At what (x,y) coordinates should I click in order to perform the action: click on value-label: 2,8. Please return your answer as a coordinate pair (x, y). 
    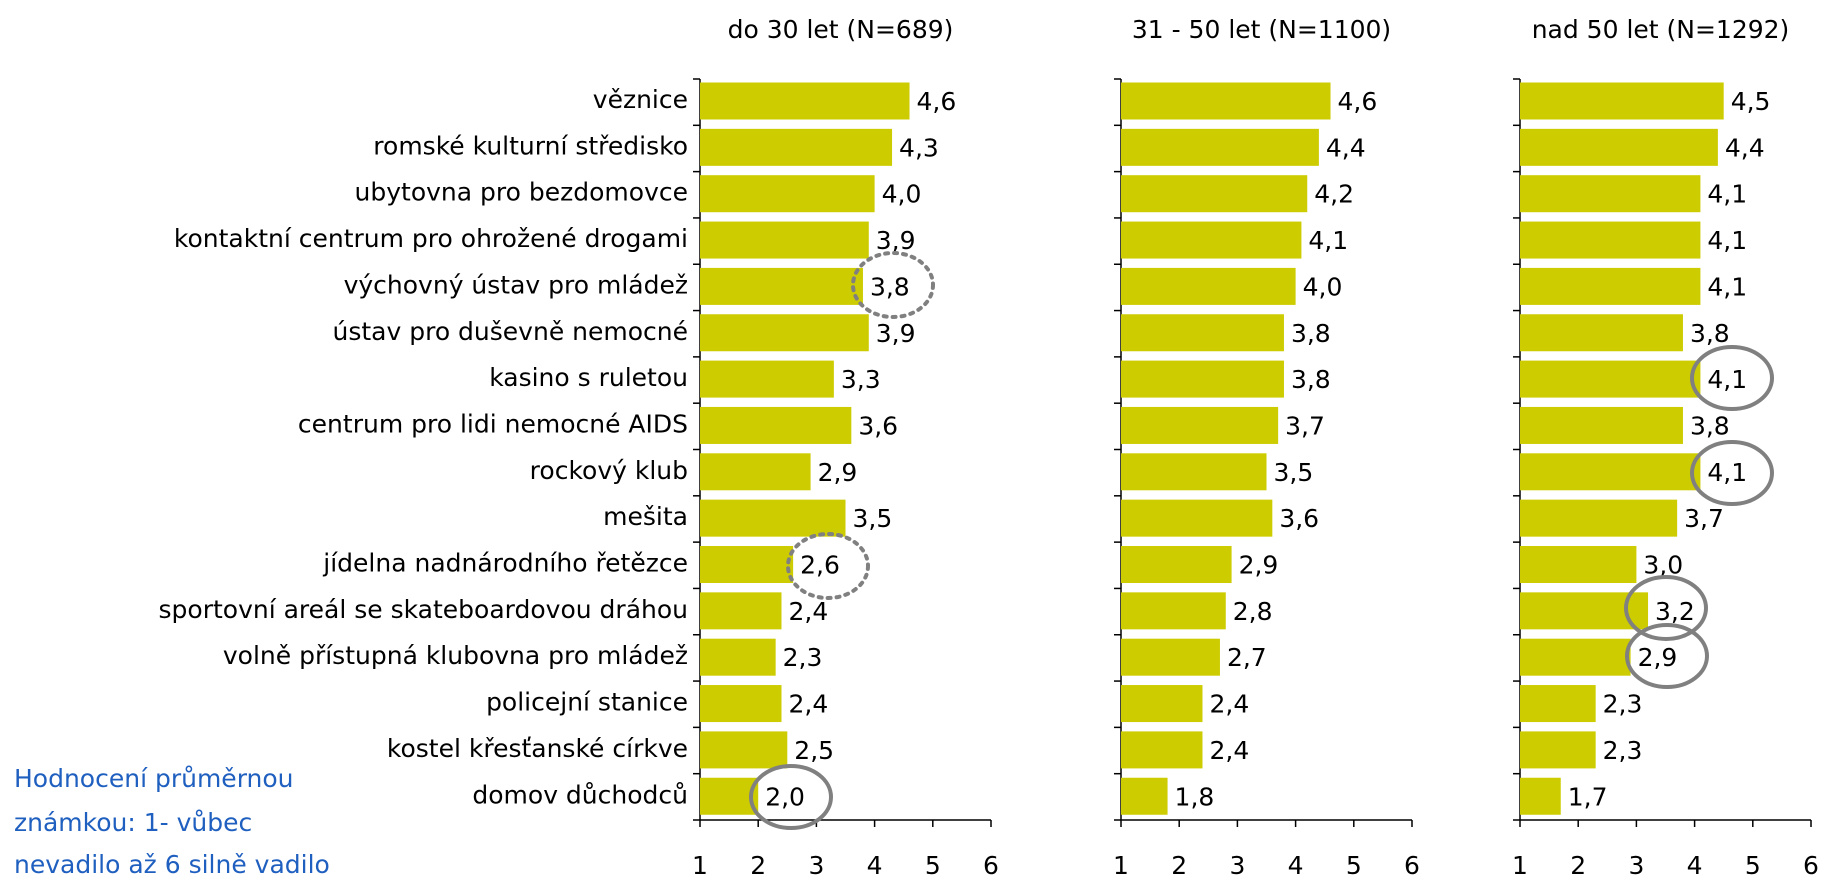
    Looking at the image, I should click on (1253, 611).